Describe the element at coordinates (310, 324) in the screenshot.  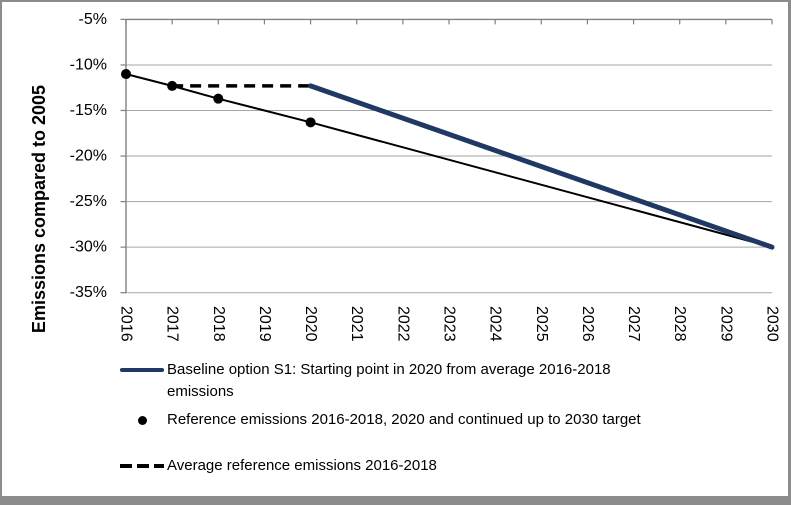
I see `x-tick-label: 2020` at that location.